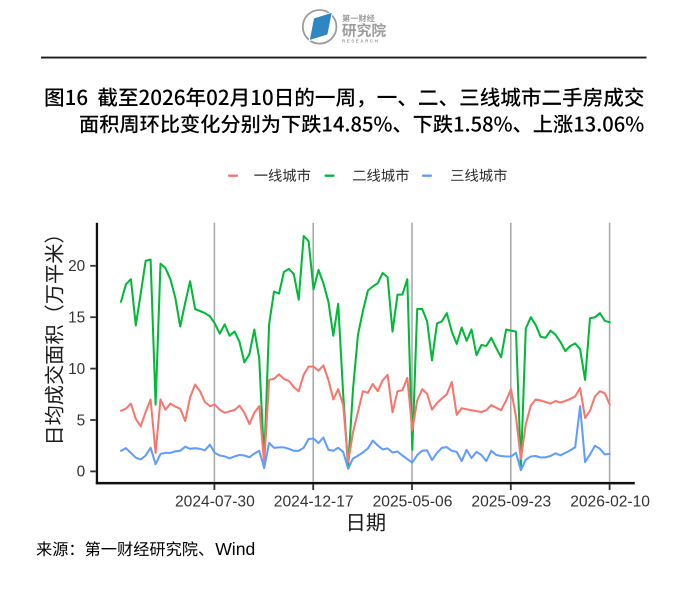  I want to click on svg-text: 20, so click(76, 266).